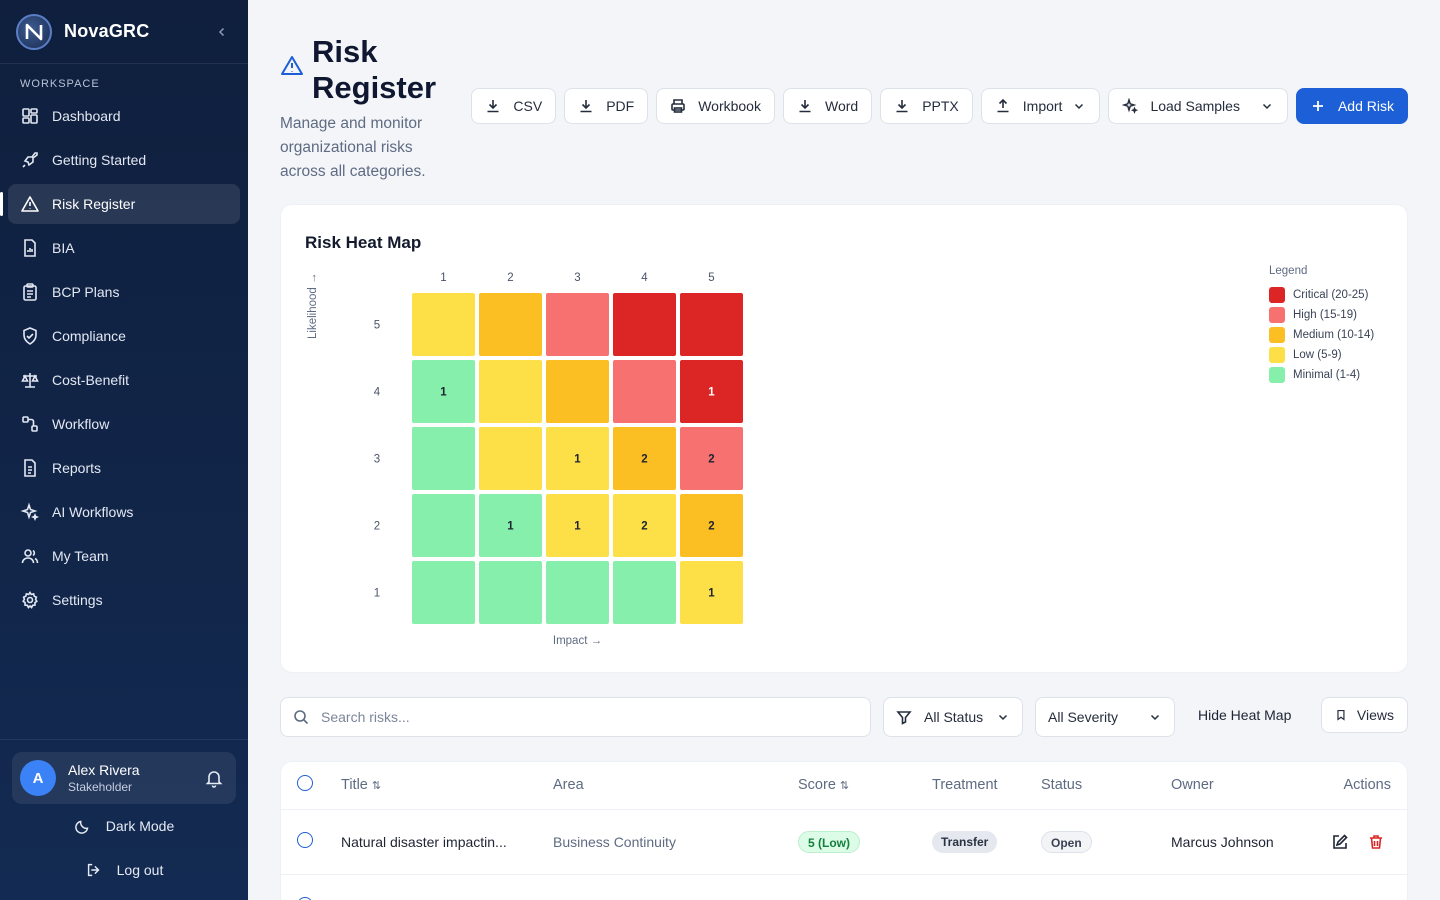  Describe the element at coordinates (214, 778) in the screenshot. I see `bell-icon` at that location.